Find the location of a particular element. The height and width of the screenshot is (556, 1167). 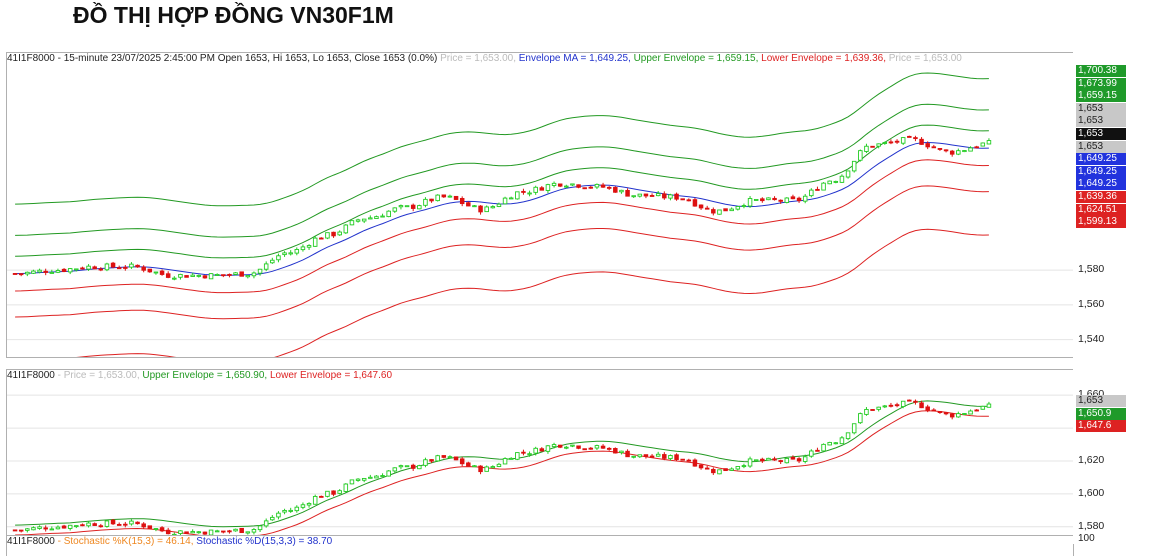

second-symbol: 41I1F8000 is located at coordinates (31, 375).